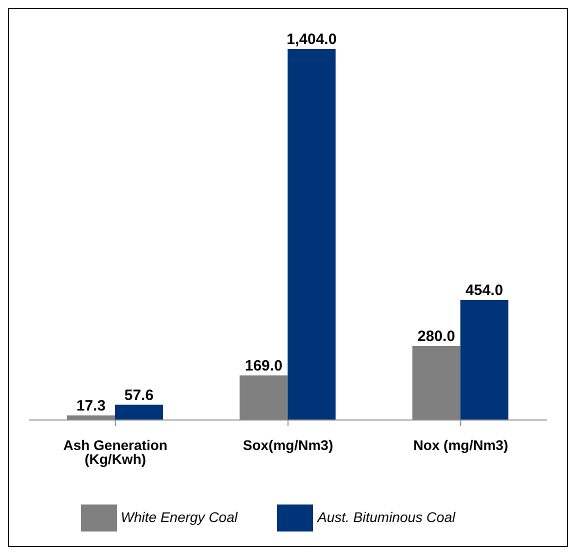 This screenshot has height=555, width=576. Describe the element at coordinates (485, 291) in the screenshot. I see `data-label: 454.0` at that location.